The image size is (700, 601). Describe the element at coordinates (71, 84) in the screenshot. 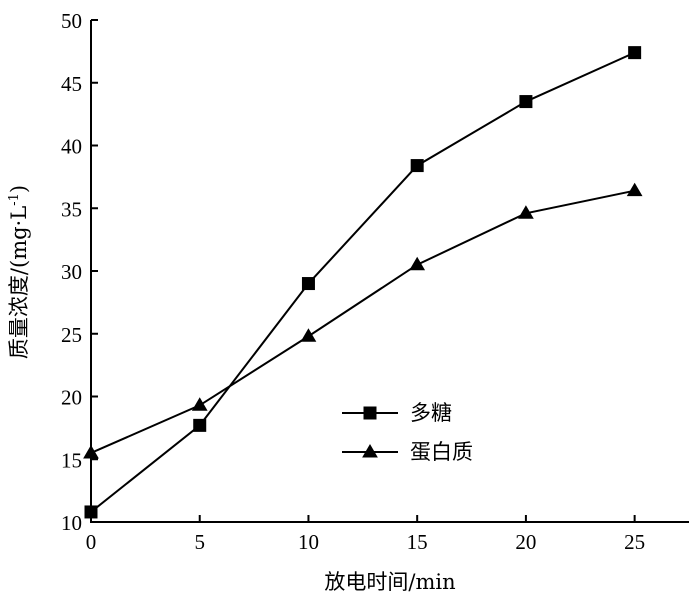

I see `y-tick-label: 45` at that location.